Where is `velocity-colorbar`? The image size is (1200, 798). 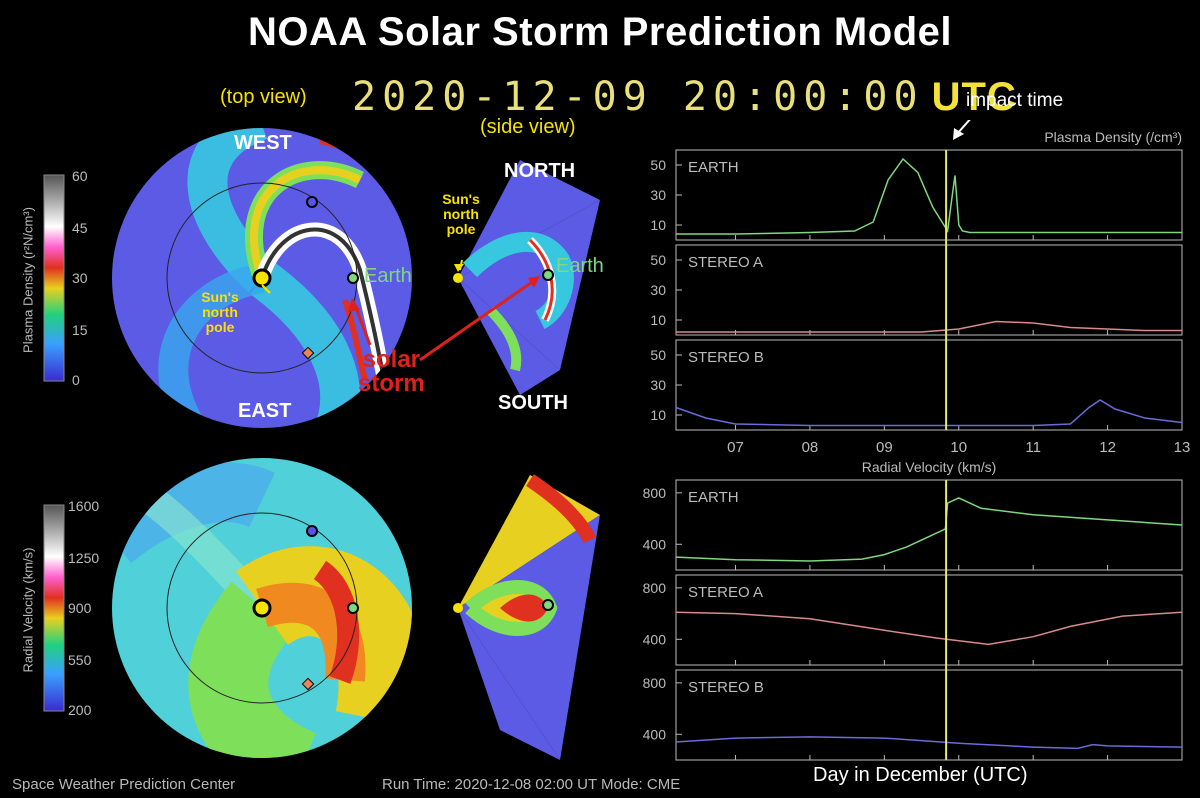 velocity-colorbar is located at coordinates (54, 608).